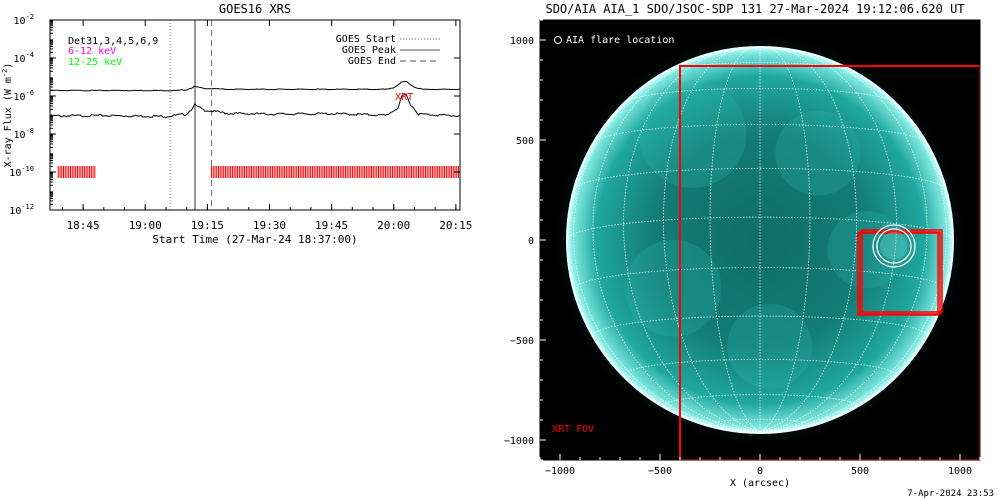 The height and width of the screenshot is (500, 1000). I want to click on aia-y-axis: −1000 −500 0 500 1000, so click(525, 240).